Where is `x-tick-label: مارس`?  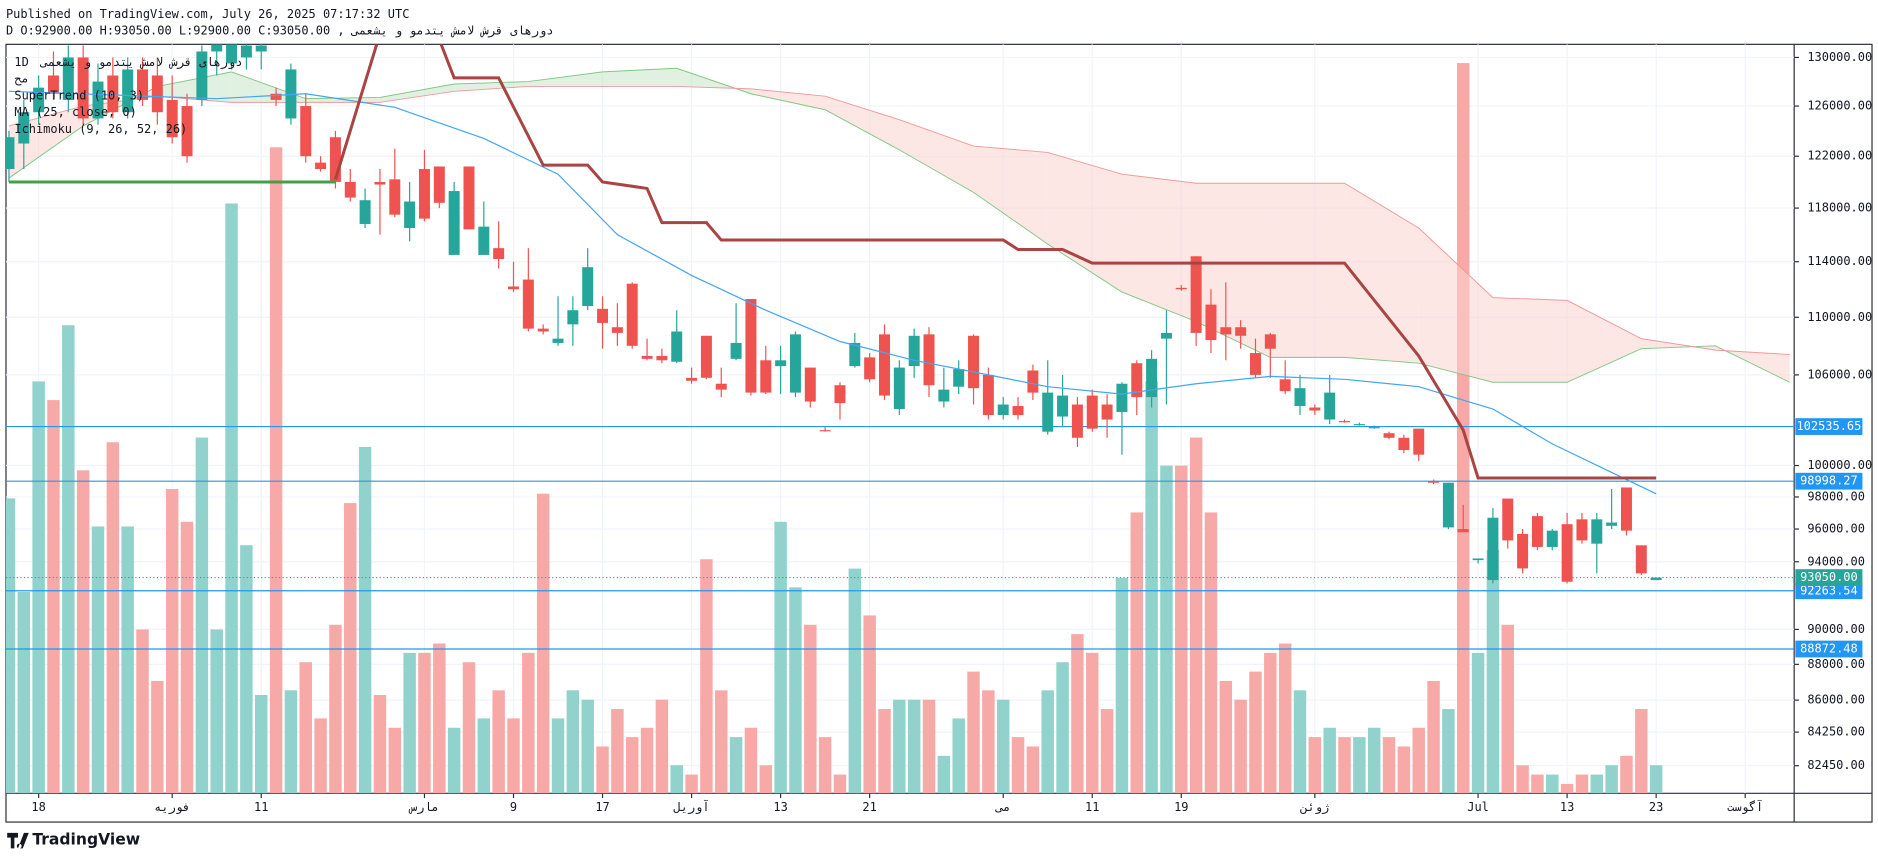
x-tick-label: مارس is located at coordinates (423, 807).